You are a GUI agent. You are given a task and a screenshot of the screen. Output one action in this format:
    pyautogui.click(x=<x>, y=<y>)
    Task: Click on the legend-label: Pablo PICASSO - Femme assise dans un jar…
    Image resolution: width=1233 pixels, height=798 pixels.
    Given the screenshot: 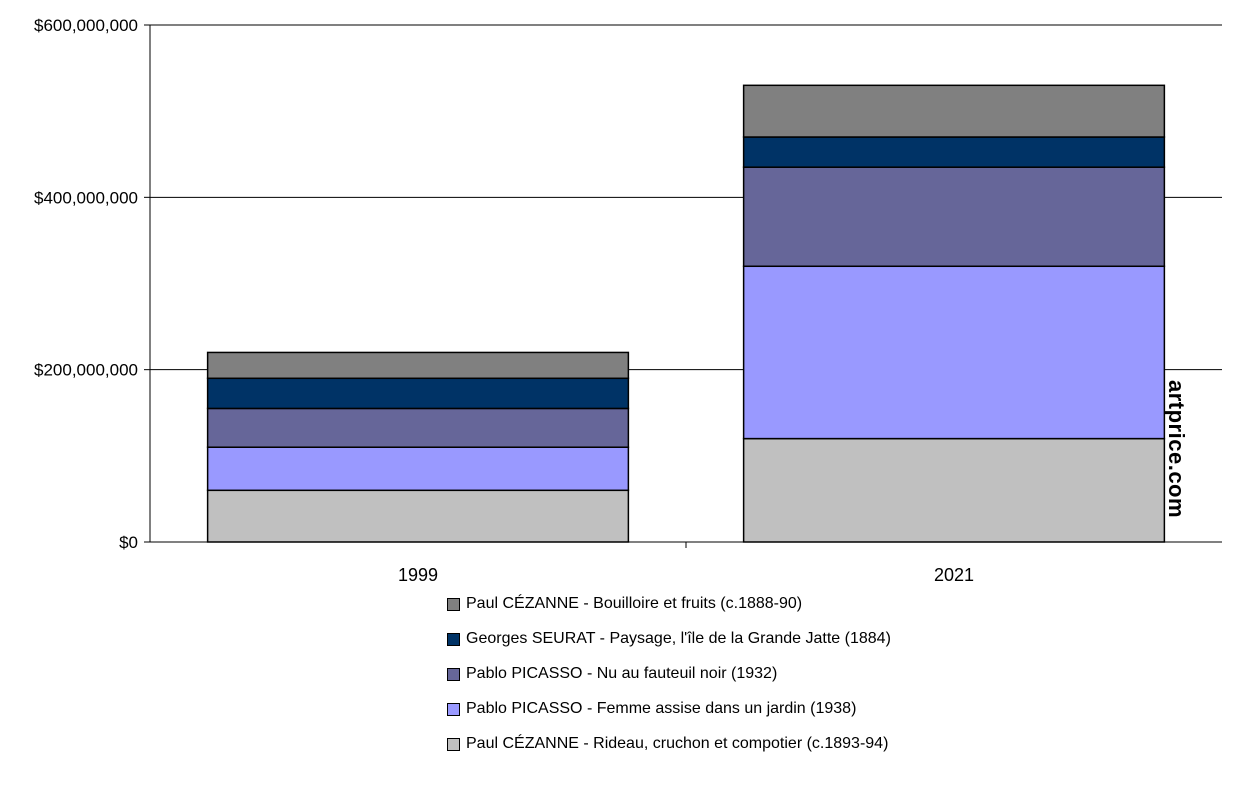 What is the action you would take?
    pyautogui.click(x=661, y=708)
    